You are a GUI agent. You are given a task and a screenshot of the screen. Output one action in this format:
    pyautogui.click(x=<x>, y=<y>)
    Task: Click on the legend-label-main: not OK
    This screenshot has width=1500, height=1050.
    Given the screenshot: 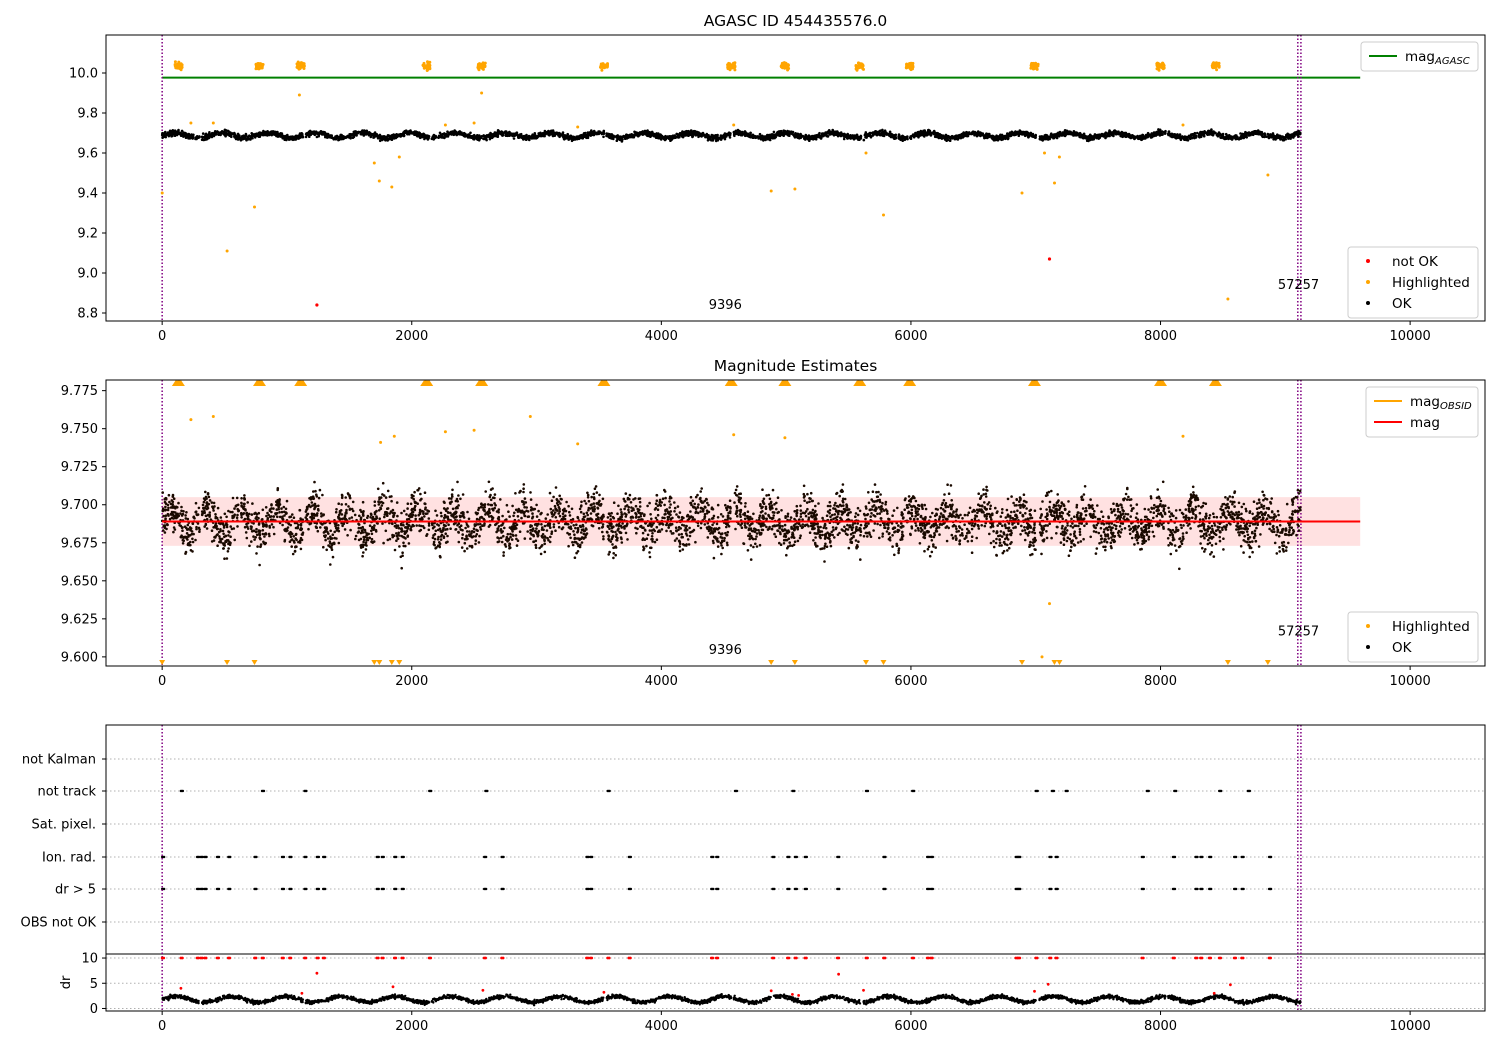 What is the action you would take?
    pyautogui.click(x=1415, y=262)
    